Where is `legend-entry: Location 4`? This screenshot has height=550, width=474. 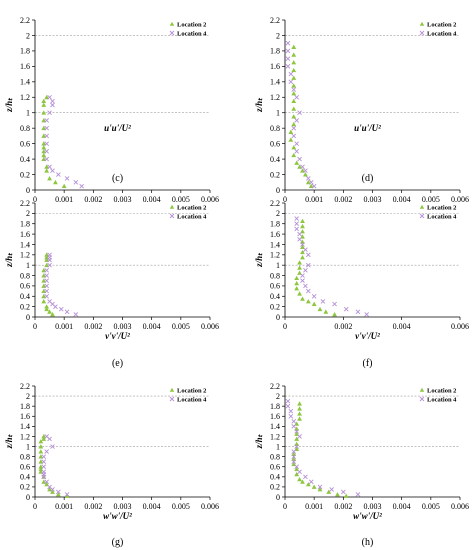
legend-entry: Location 4 is located at coordinates (192, 33).